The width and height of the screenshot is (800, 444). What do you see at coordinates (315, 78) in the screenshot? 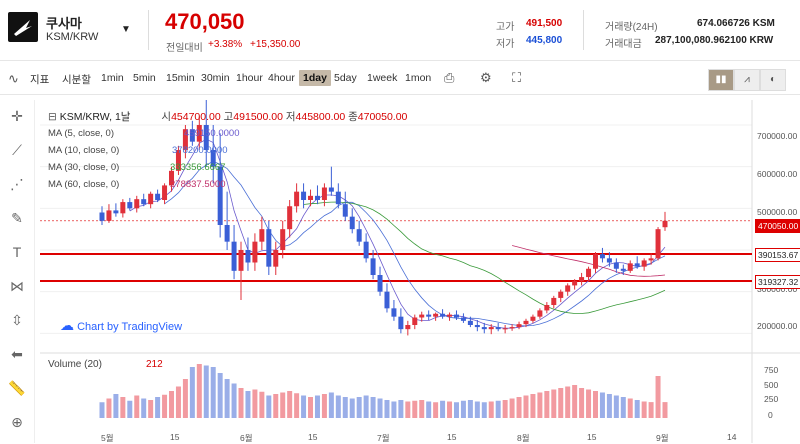
I see `interval-1day: 1day` at bounding box center [315, 78].